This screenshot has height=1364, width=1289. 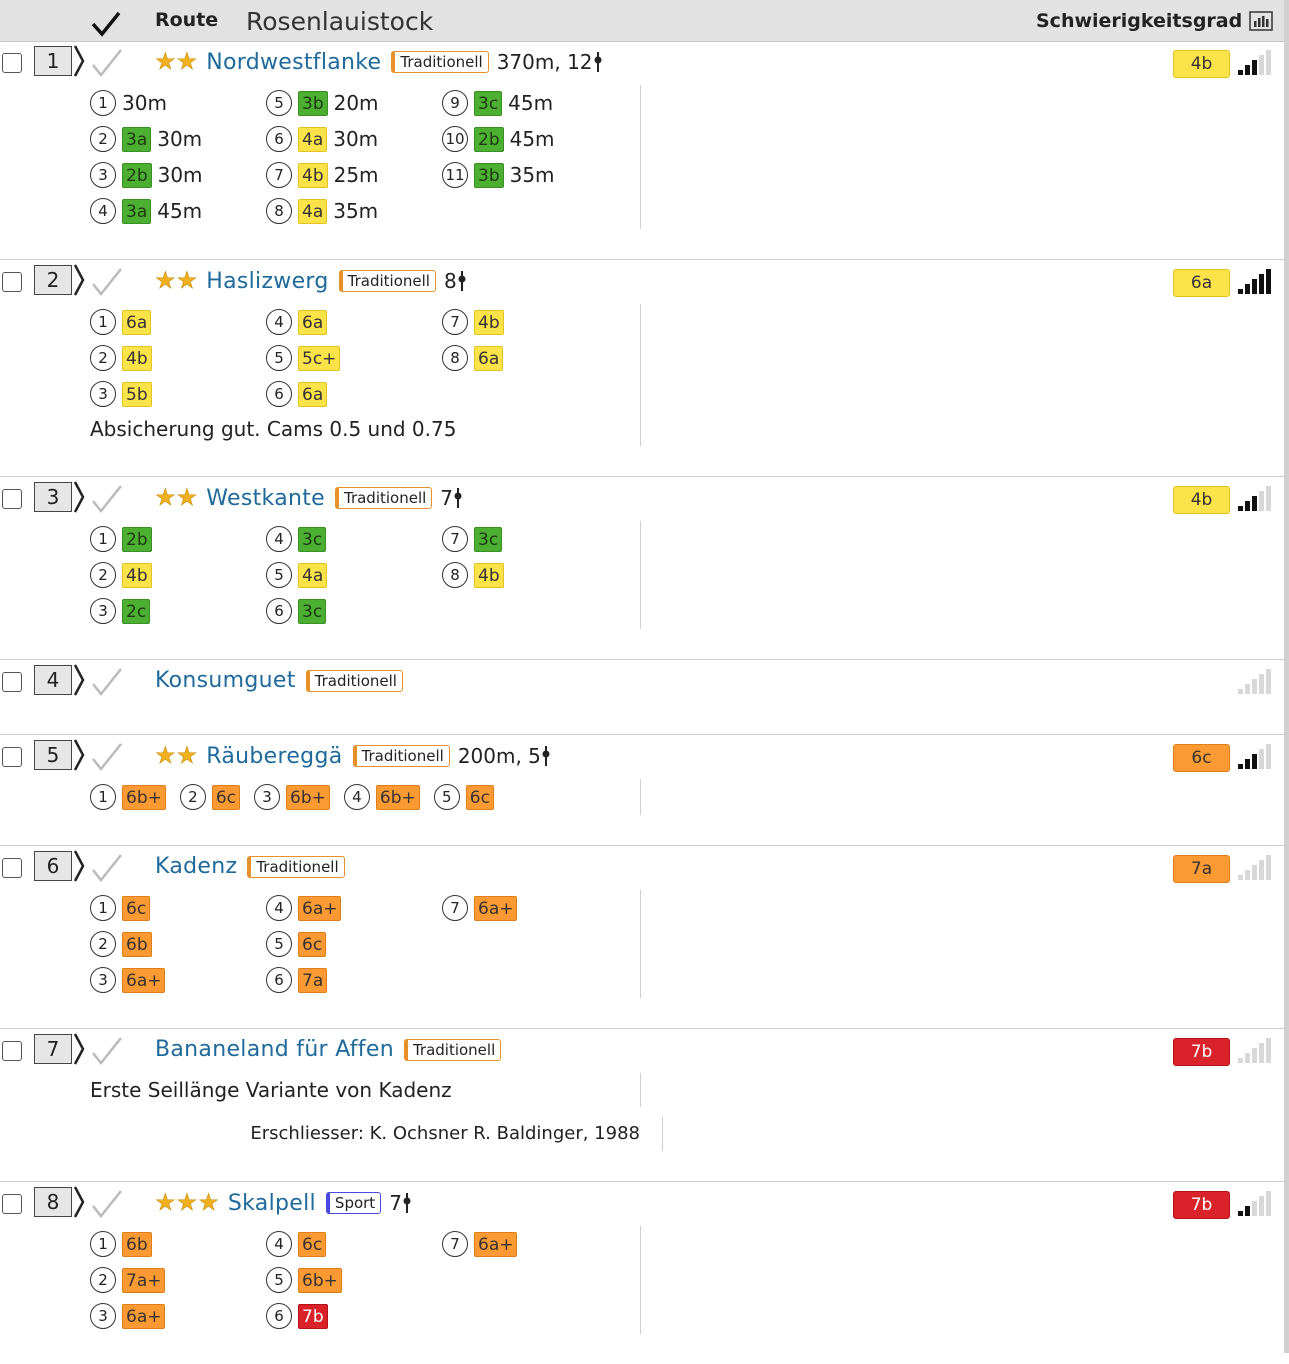 I want to click on grade-column-label: Schwierigkeitsgrad, so click(x=1139, y=21).